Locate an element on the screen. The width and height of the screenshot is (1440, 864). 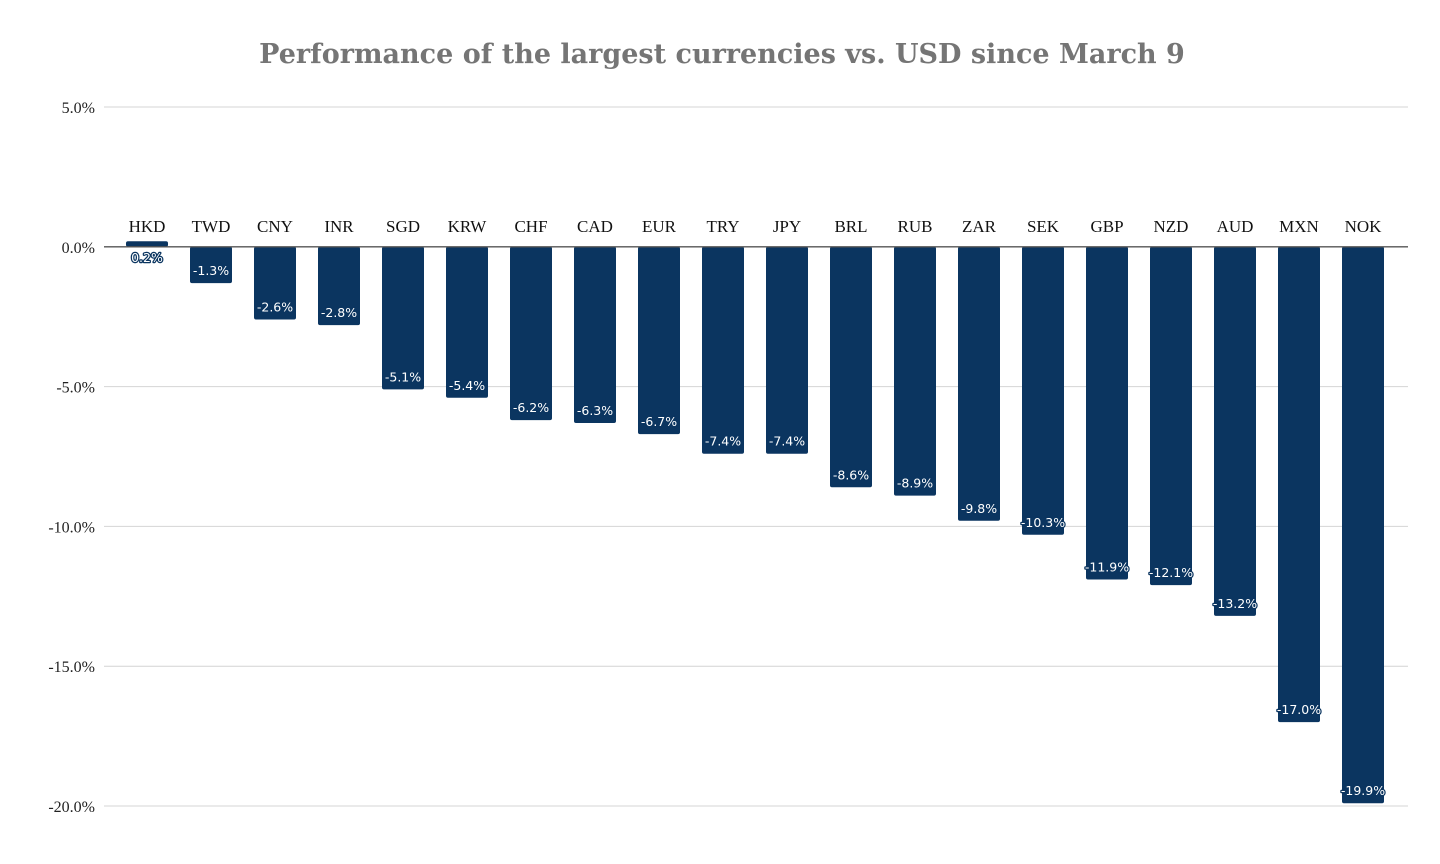
bar-sgd is located at coordinates (403, 318).